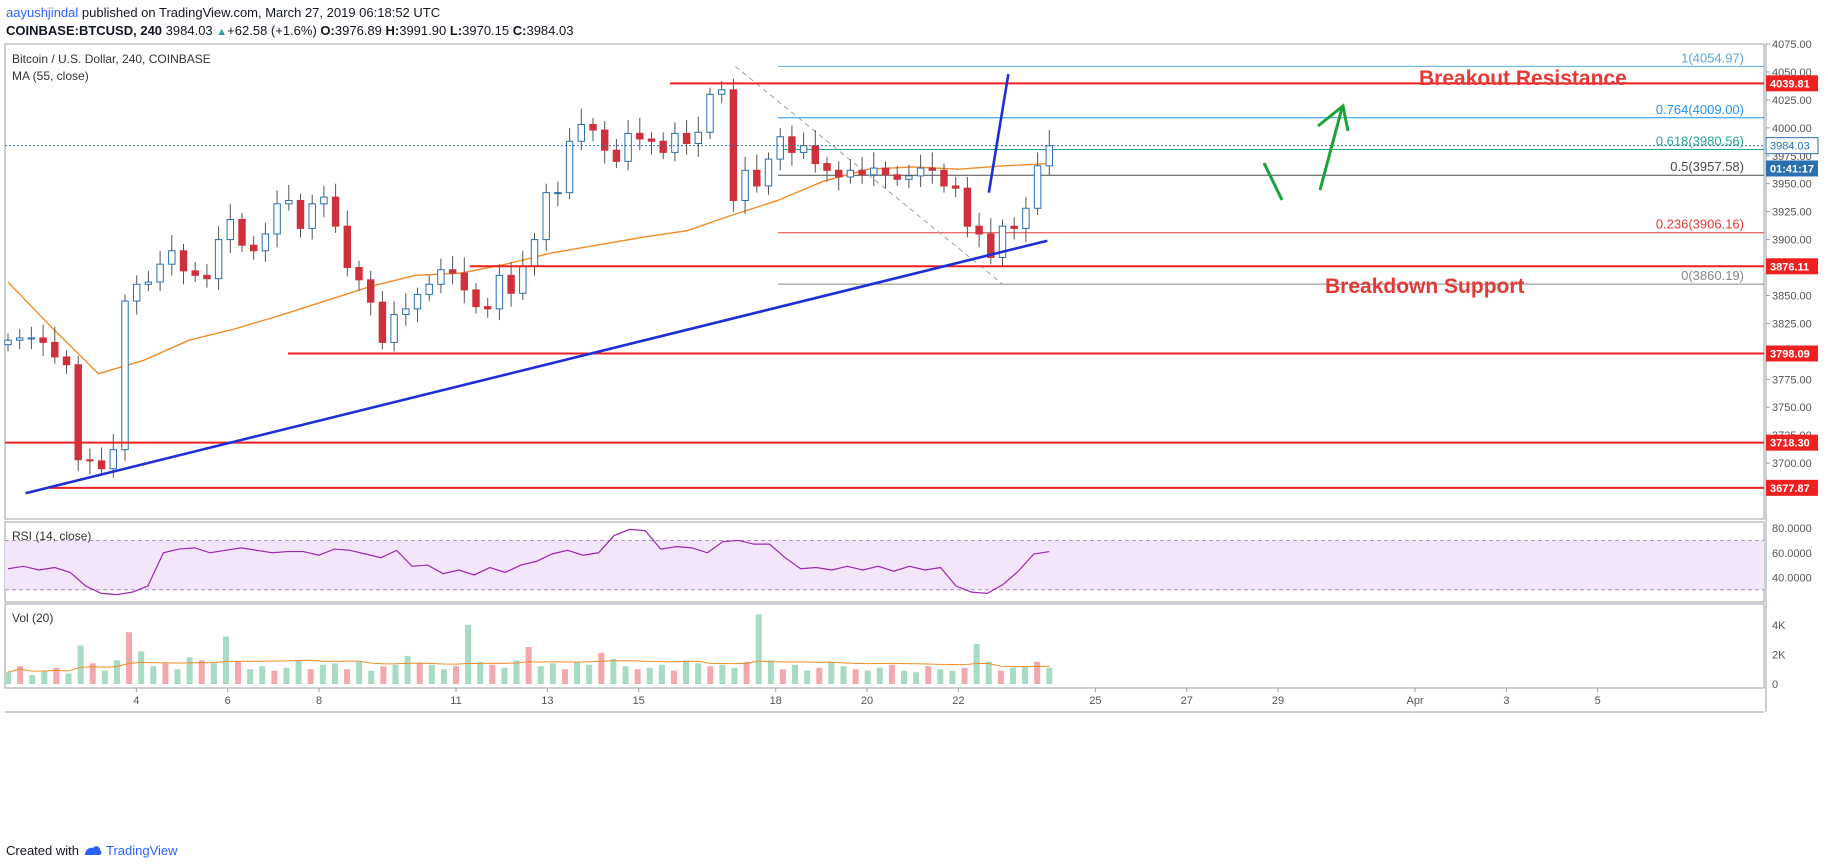 This screenshot has width=1828, height=868. Describe the element at coordinates (884, 565) in the screenshot. I see `rsi-band` at that location.